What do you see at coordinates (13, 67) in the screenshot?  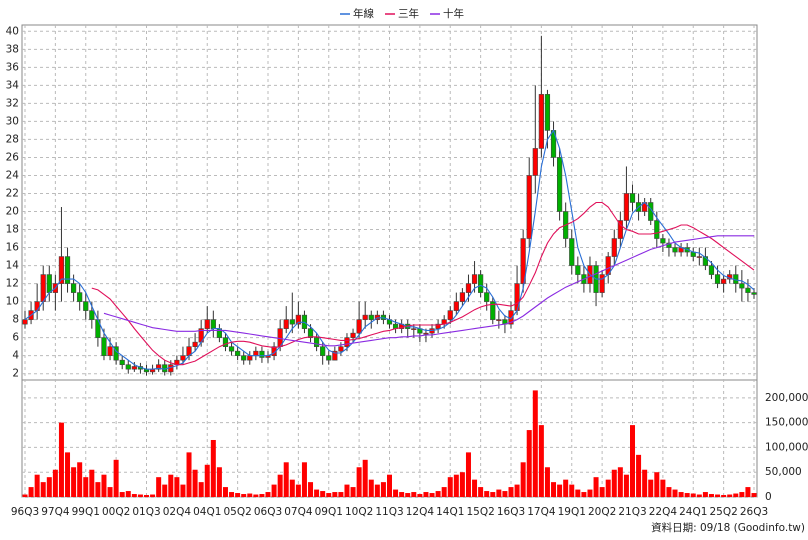 I see `y-tick-label: 36` at bounding box center [13, 67].